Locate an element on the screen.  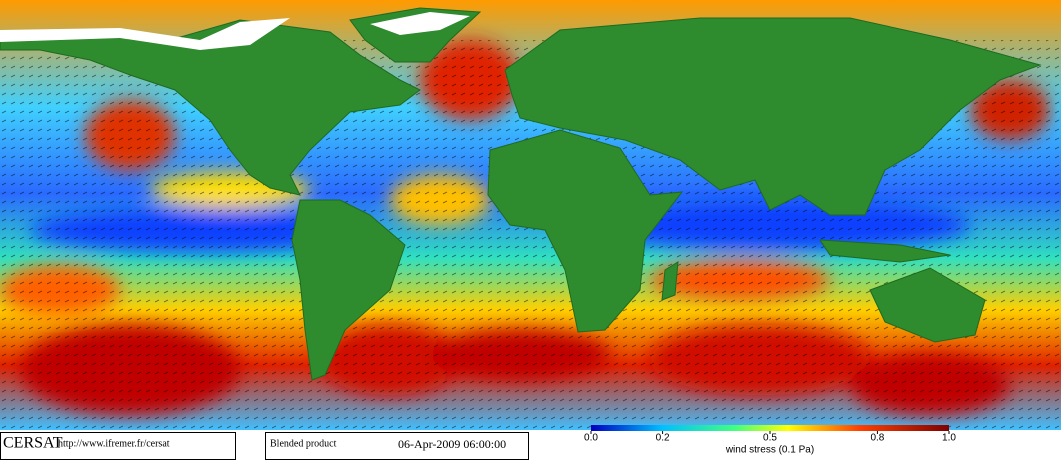
ice is located at coordinates (235, 31).